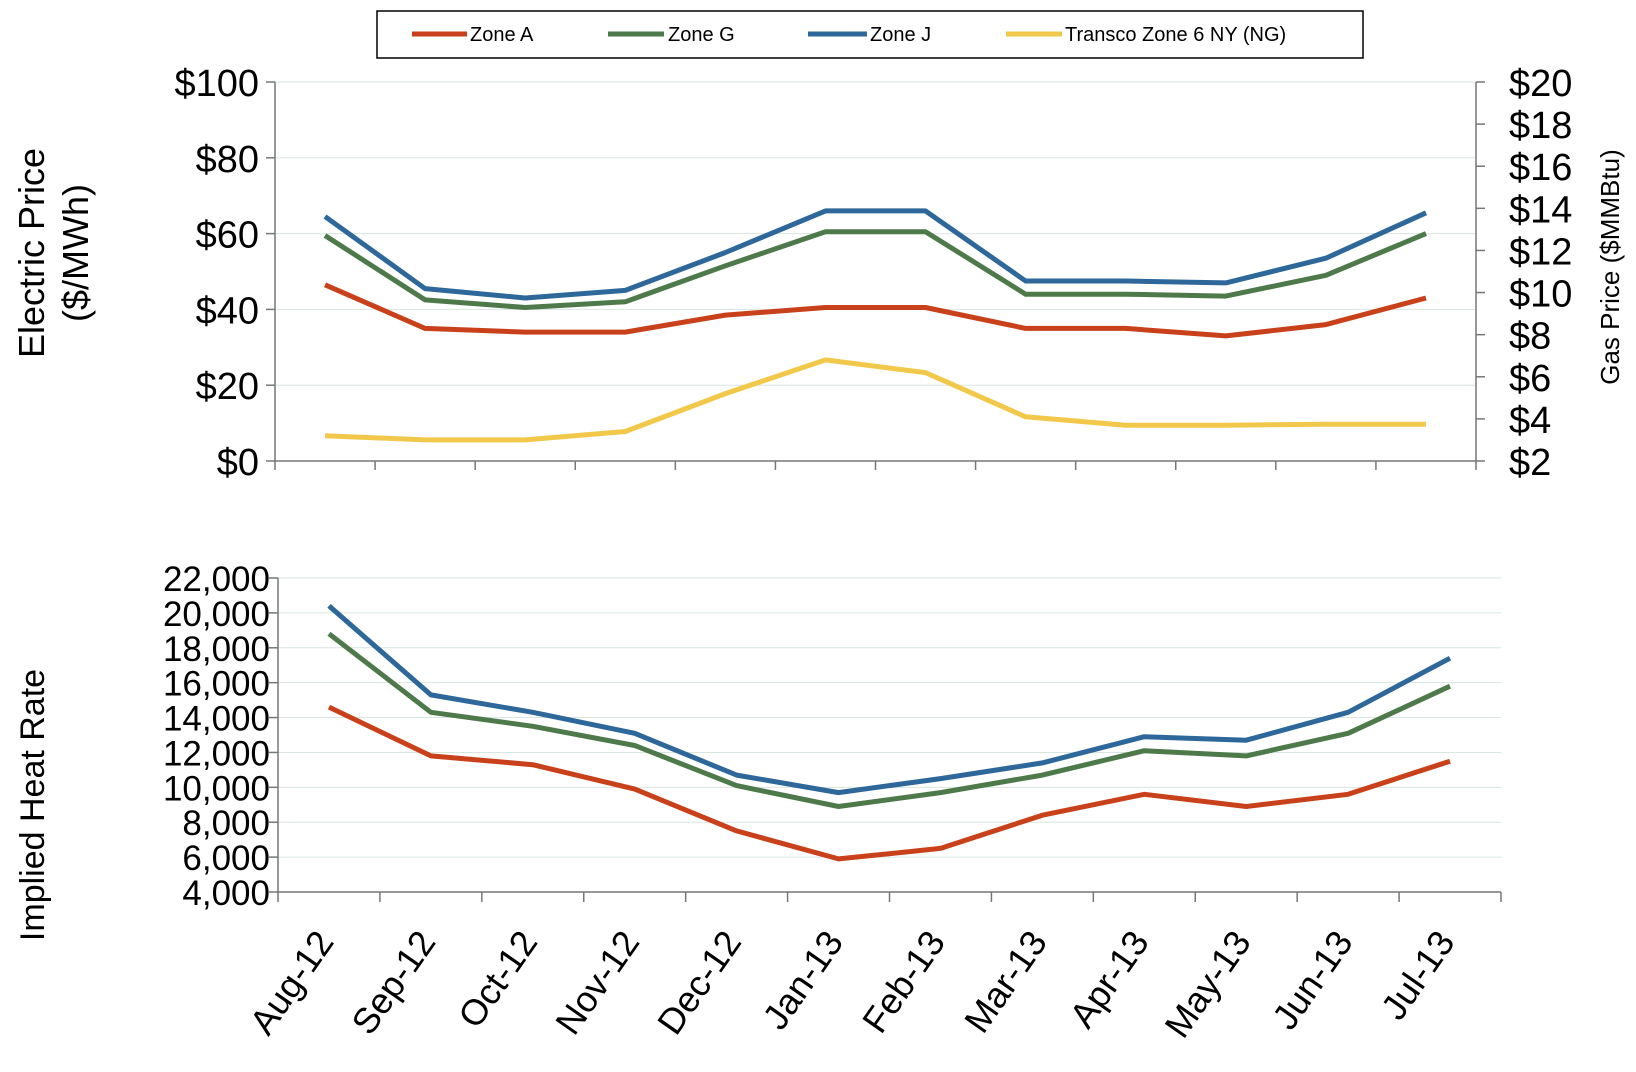  Describe the element at coordinates (1530, 463) in the screenshot. I see `top-y2-tick-label: $2` at that location.